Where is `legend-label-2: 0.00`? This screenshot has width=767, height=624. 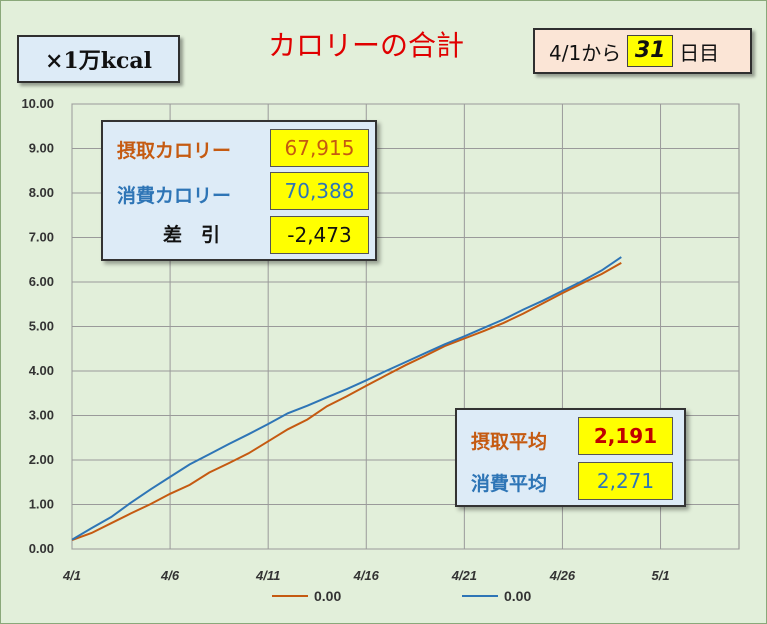
legend-label-2: 0.00 is located at coordinates (517, 596).